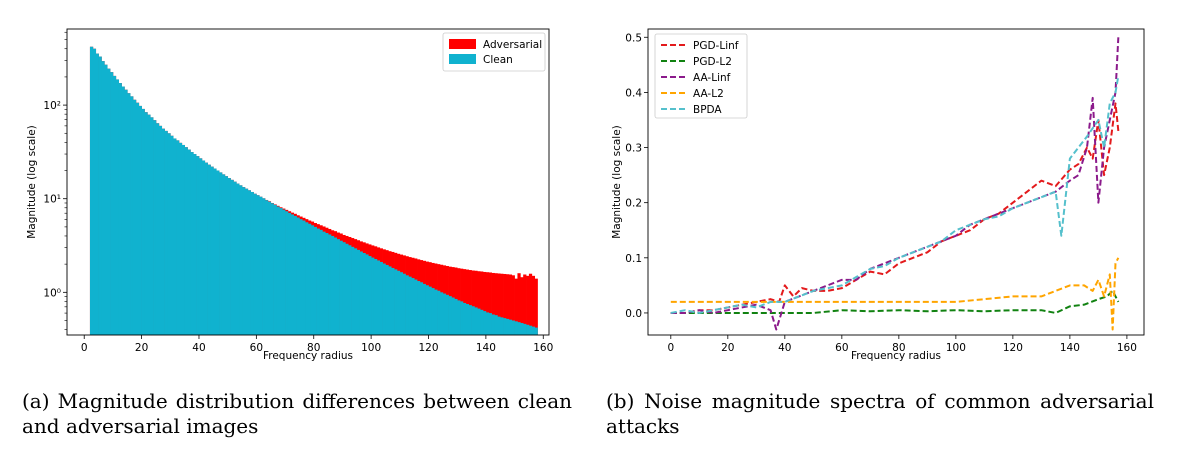 Image resolution: width=1182 pixels, height=449 pixels. I want to click on y-tick-label: 0.5, so click(633, 38).